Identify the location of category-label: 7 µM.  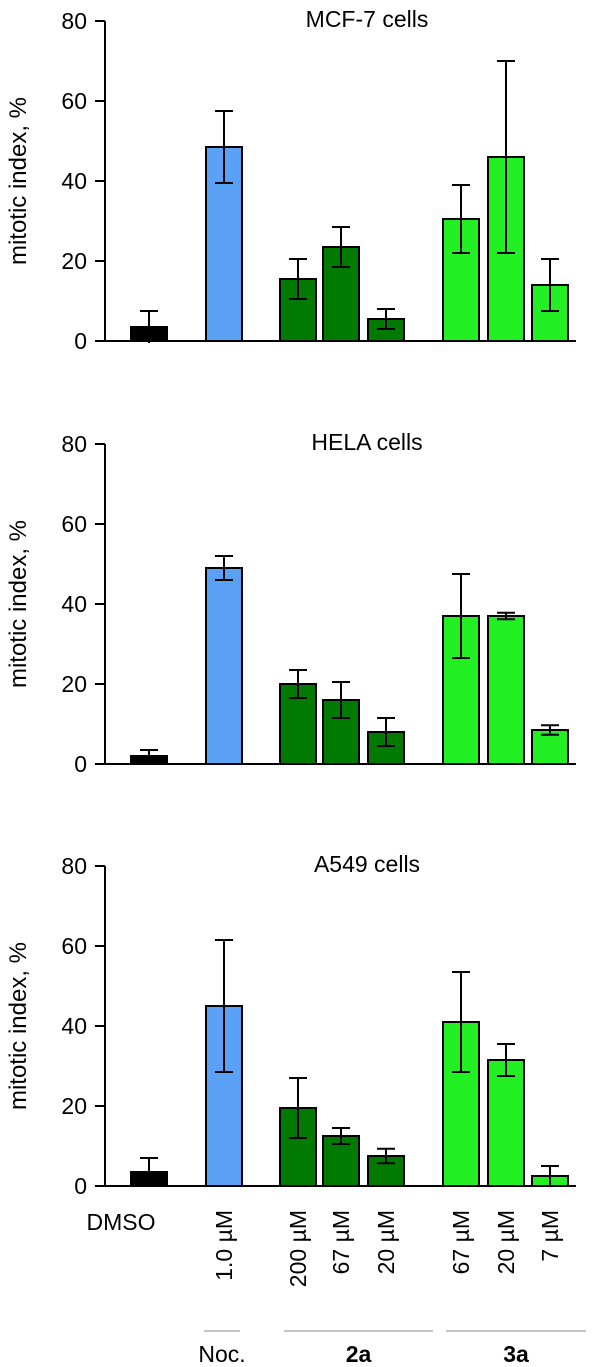
(550, 1236).